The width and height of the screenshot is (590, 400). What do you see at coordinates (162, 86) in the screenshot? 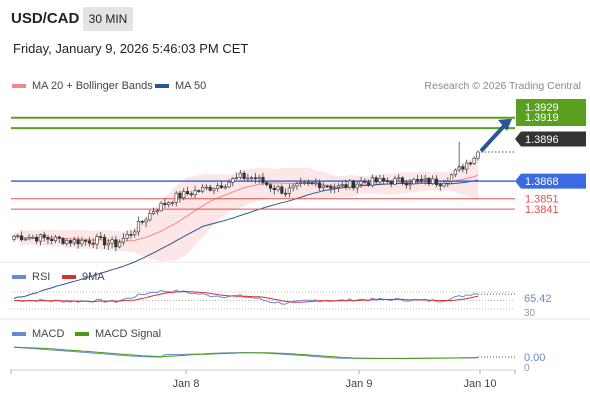
I see `legend-swatch-ma50` at bounding box center [162, 86].